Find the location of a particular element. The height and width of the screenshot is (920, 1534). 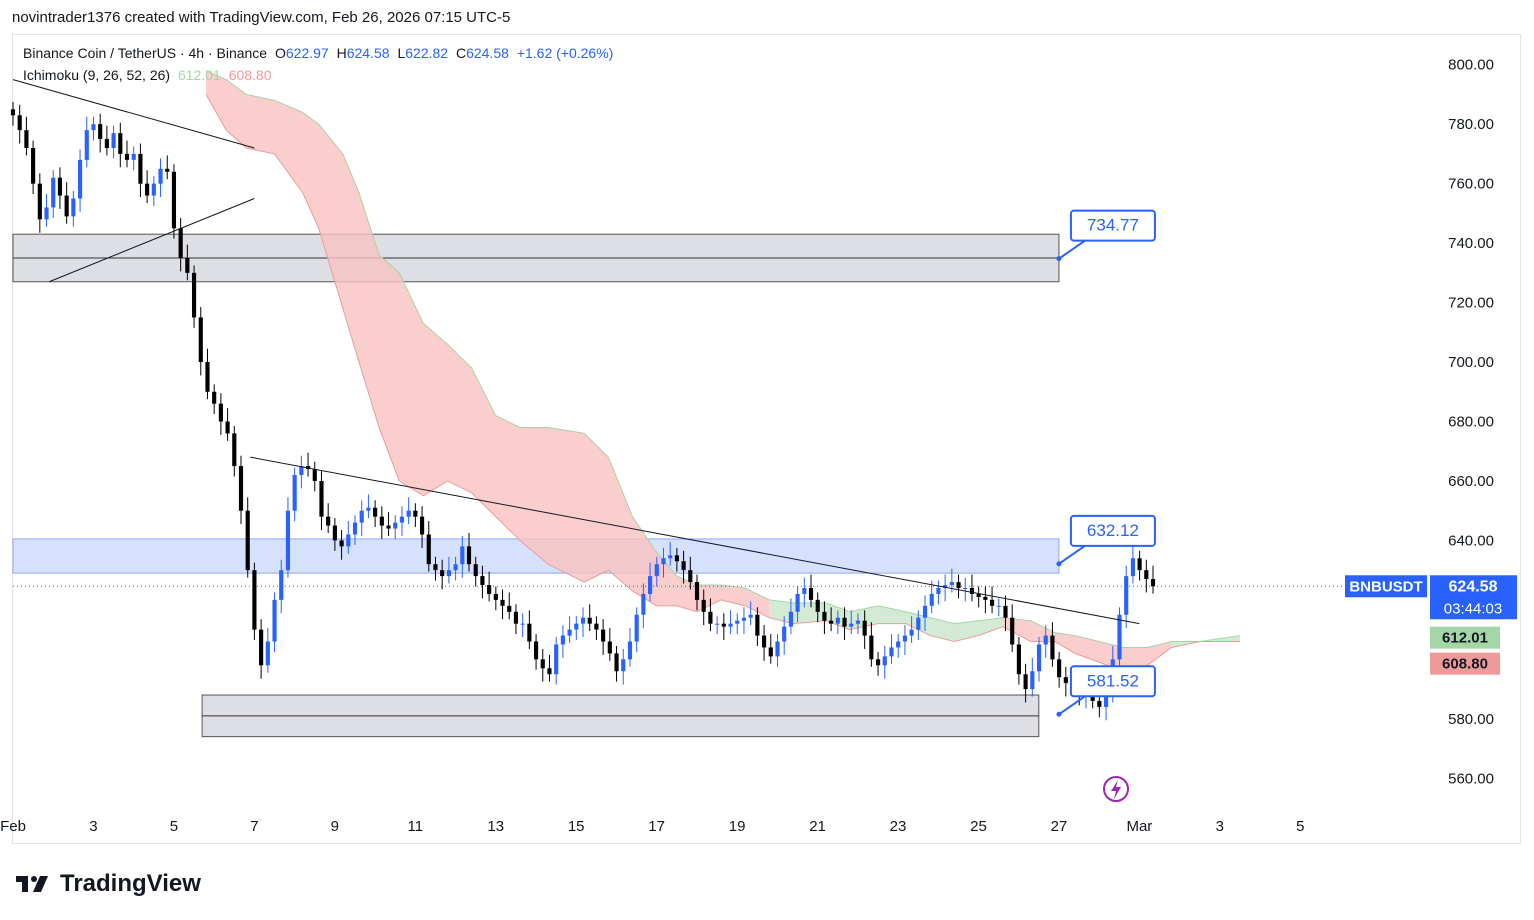

ohlc-high: H624.58 is located at coordinates (363, 53).